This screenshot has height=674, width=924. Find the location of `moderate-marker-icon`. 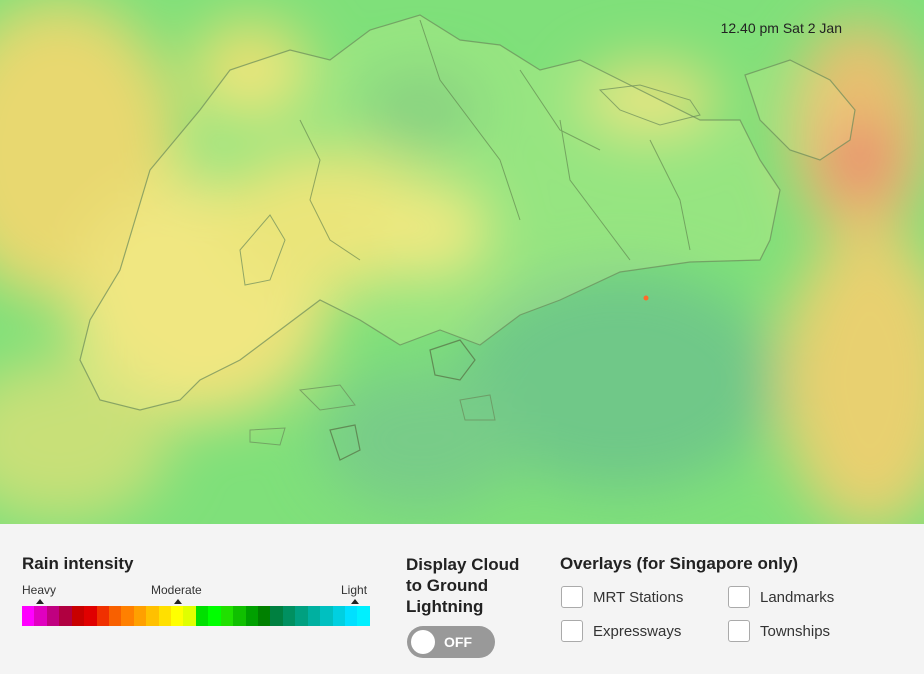

moderate-marker-icon is located at coordinates (178, 601).